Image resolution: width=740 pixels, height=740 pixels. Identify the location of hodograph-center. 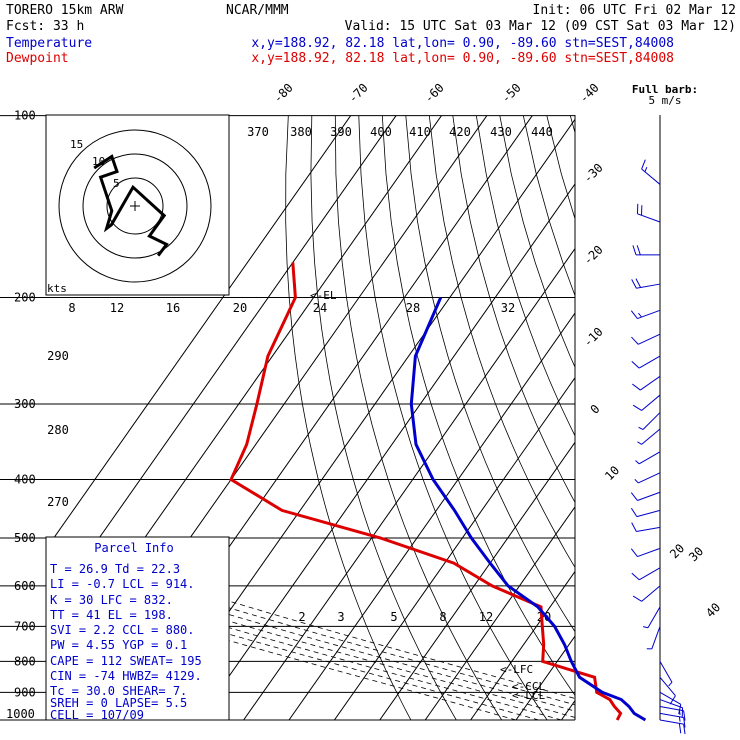
(135, 206).